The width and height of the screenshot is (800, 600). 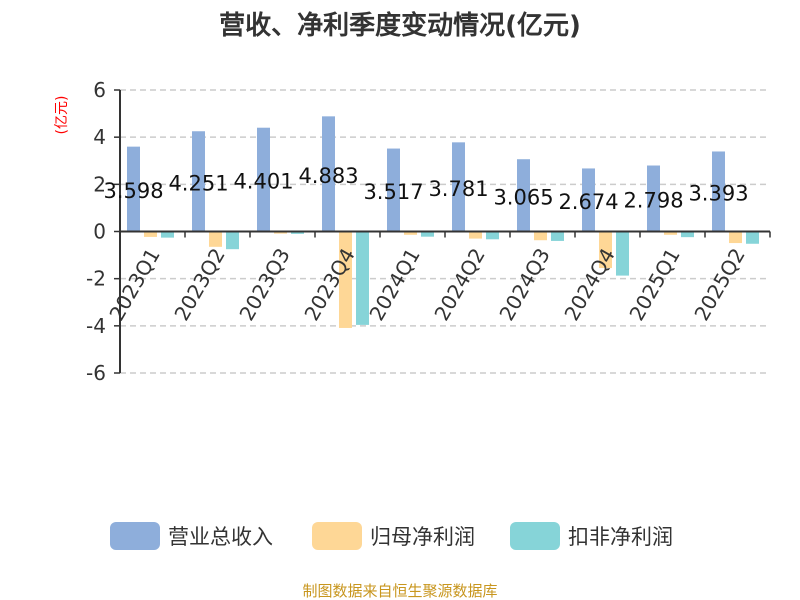 I want to click on data-label: 3.517, so click(x=393, y=192).